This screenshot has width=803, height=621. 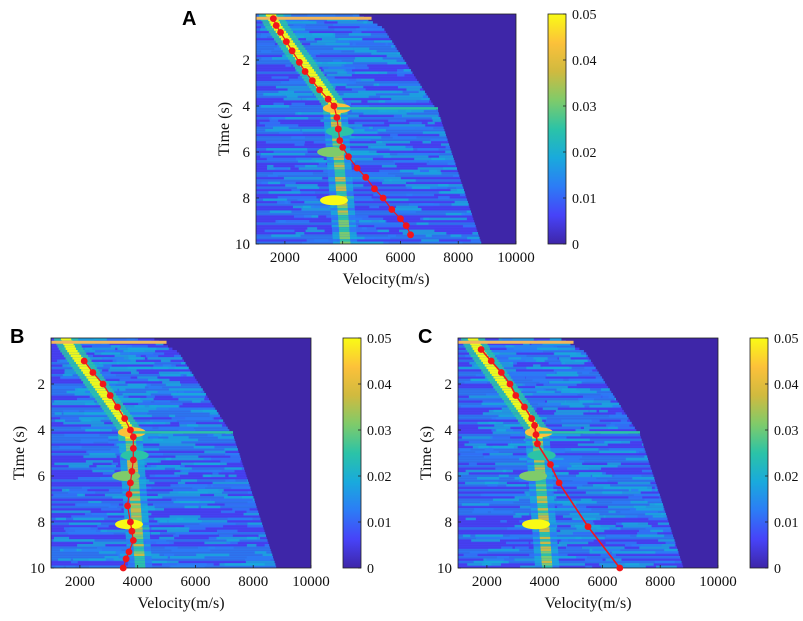 What do you see at coordinates (189, 19) in the screenshot?
I see `panel-label-A: A` at bounding box center [189, 19].